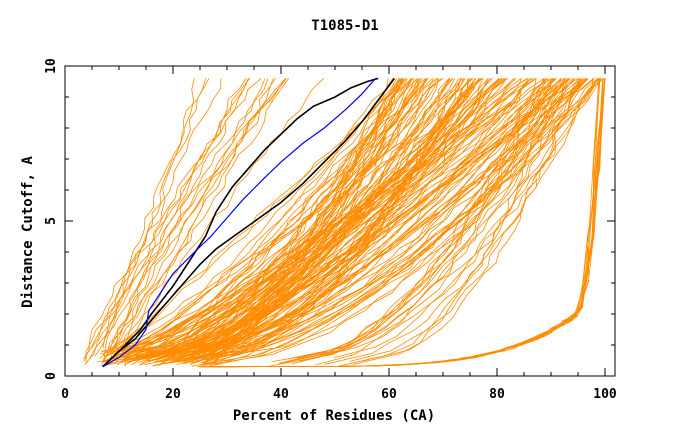  I want to click on x-tick-labels: 0 20 40 60 80 100, so click(339, 394).